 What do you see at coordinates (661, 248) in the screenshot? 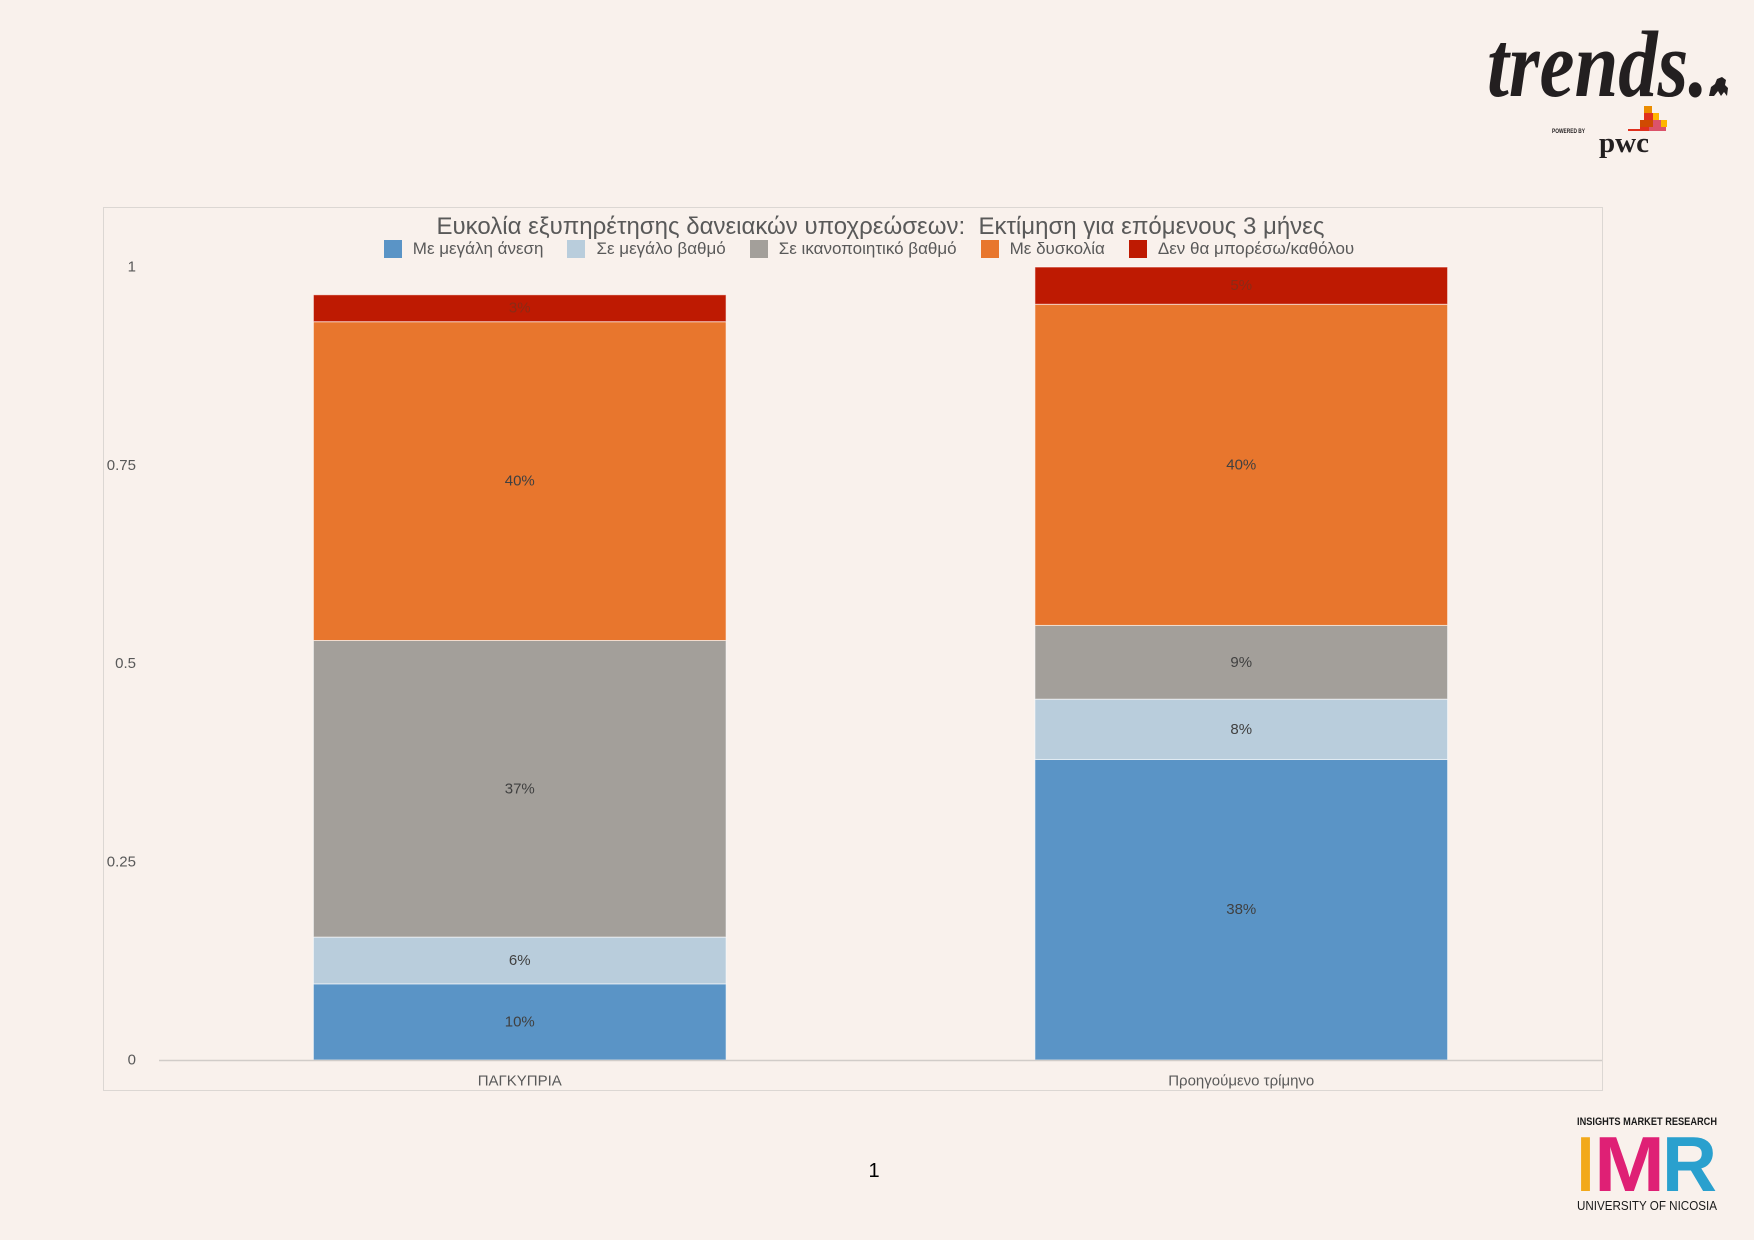
I see `legend-label: Σε μεγάλο βαθμό` at bounding box center [661, 248].